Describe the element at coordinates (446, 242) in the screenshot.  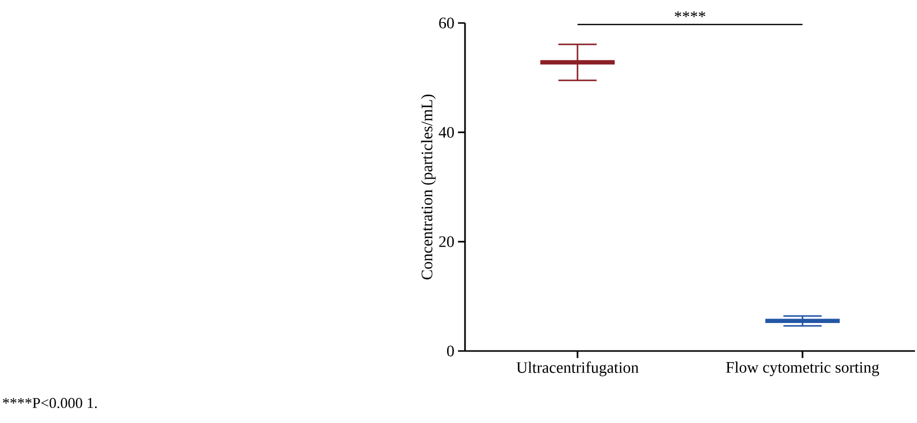
I see `y-tick-label: 20` at that location.